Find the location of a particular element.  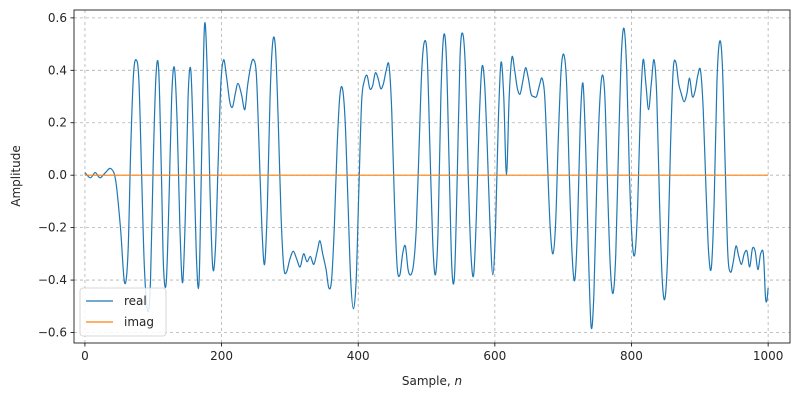

x-axis-ticks: 0 200 400 600 800 1000 is located at coordinates (432, 353).